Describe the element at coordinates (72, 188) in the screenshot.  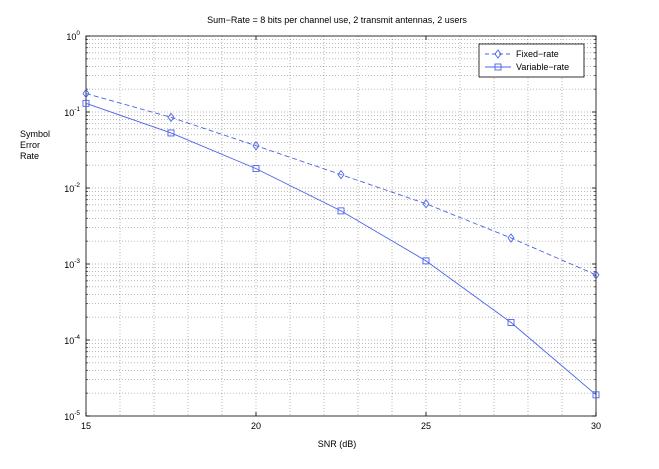
I see `y-tick-label: 10⁻²` at that location.